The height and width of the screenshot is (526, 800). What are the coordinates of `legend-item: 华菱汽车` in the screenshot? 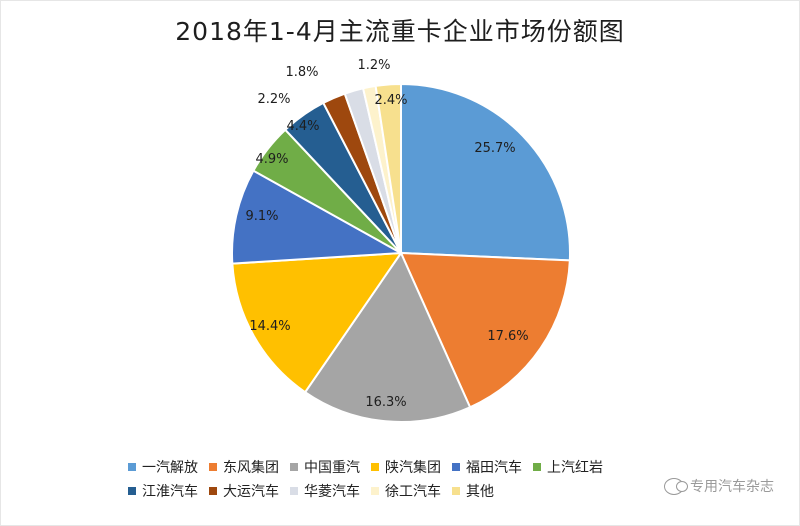 It's located at (325, 491).